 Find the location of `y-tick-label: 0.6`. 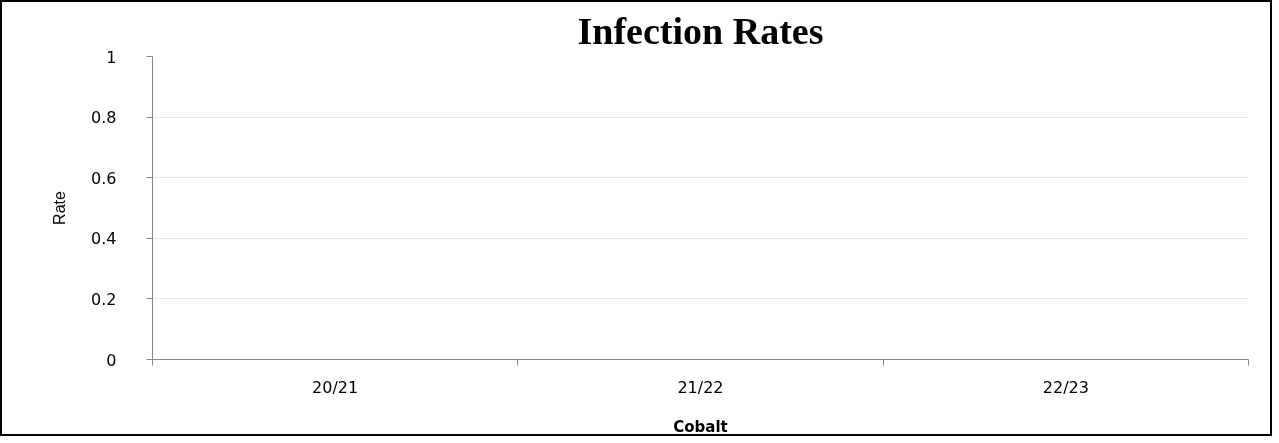

y-tick-label: 0.6 is located at coordinates (104, 178).